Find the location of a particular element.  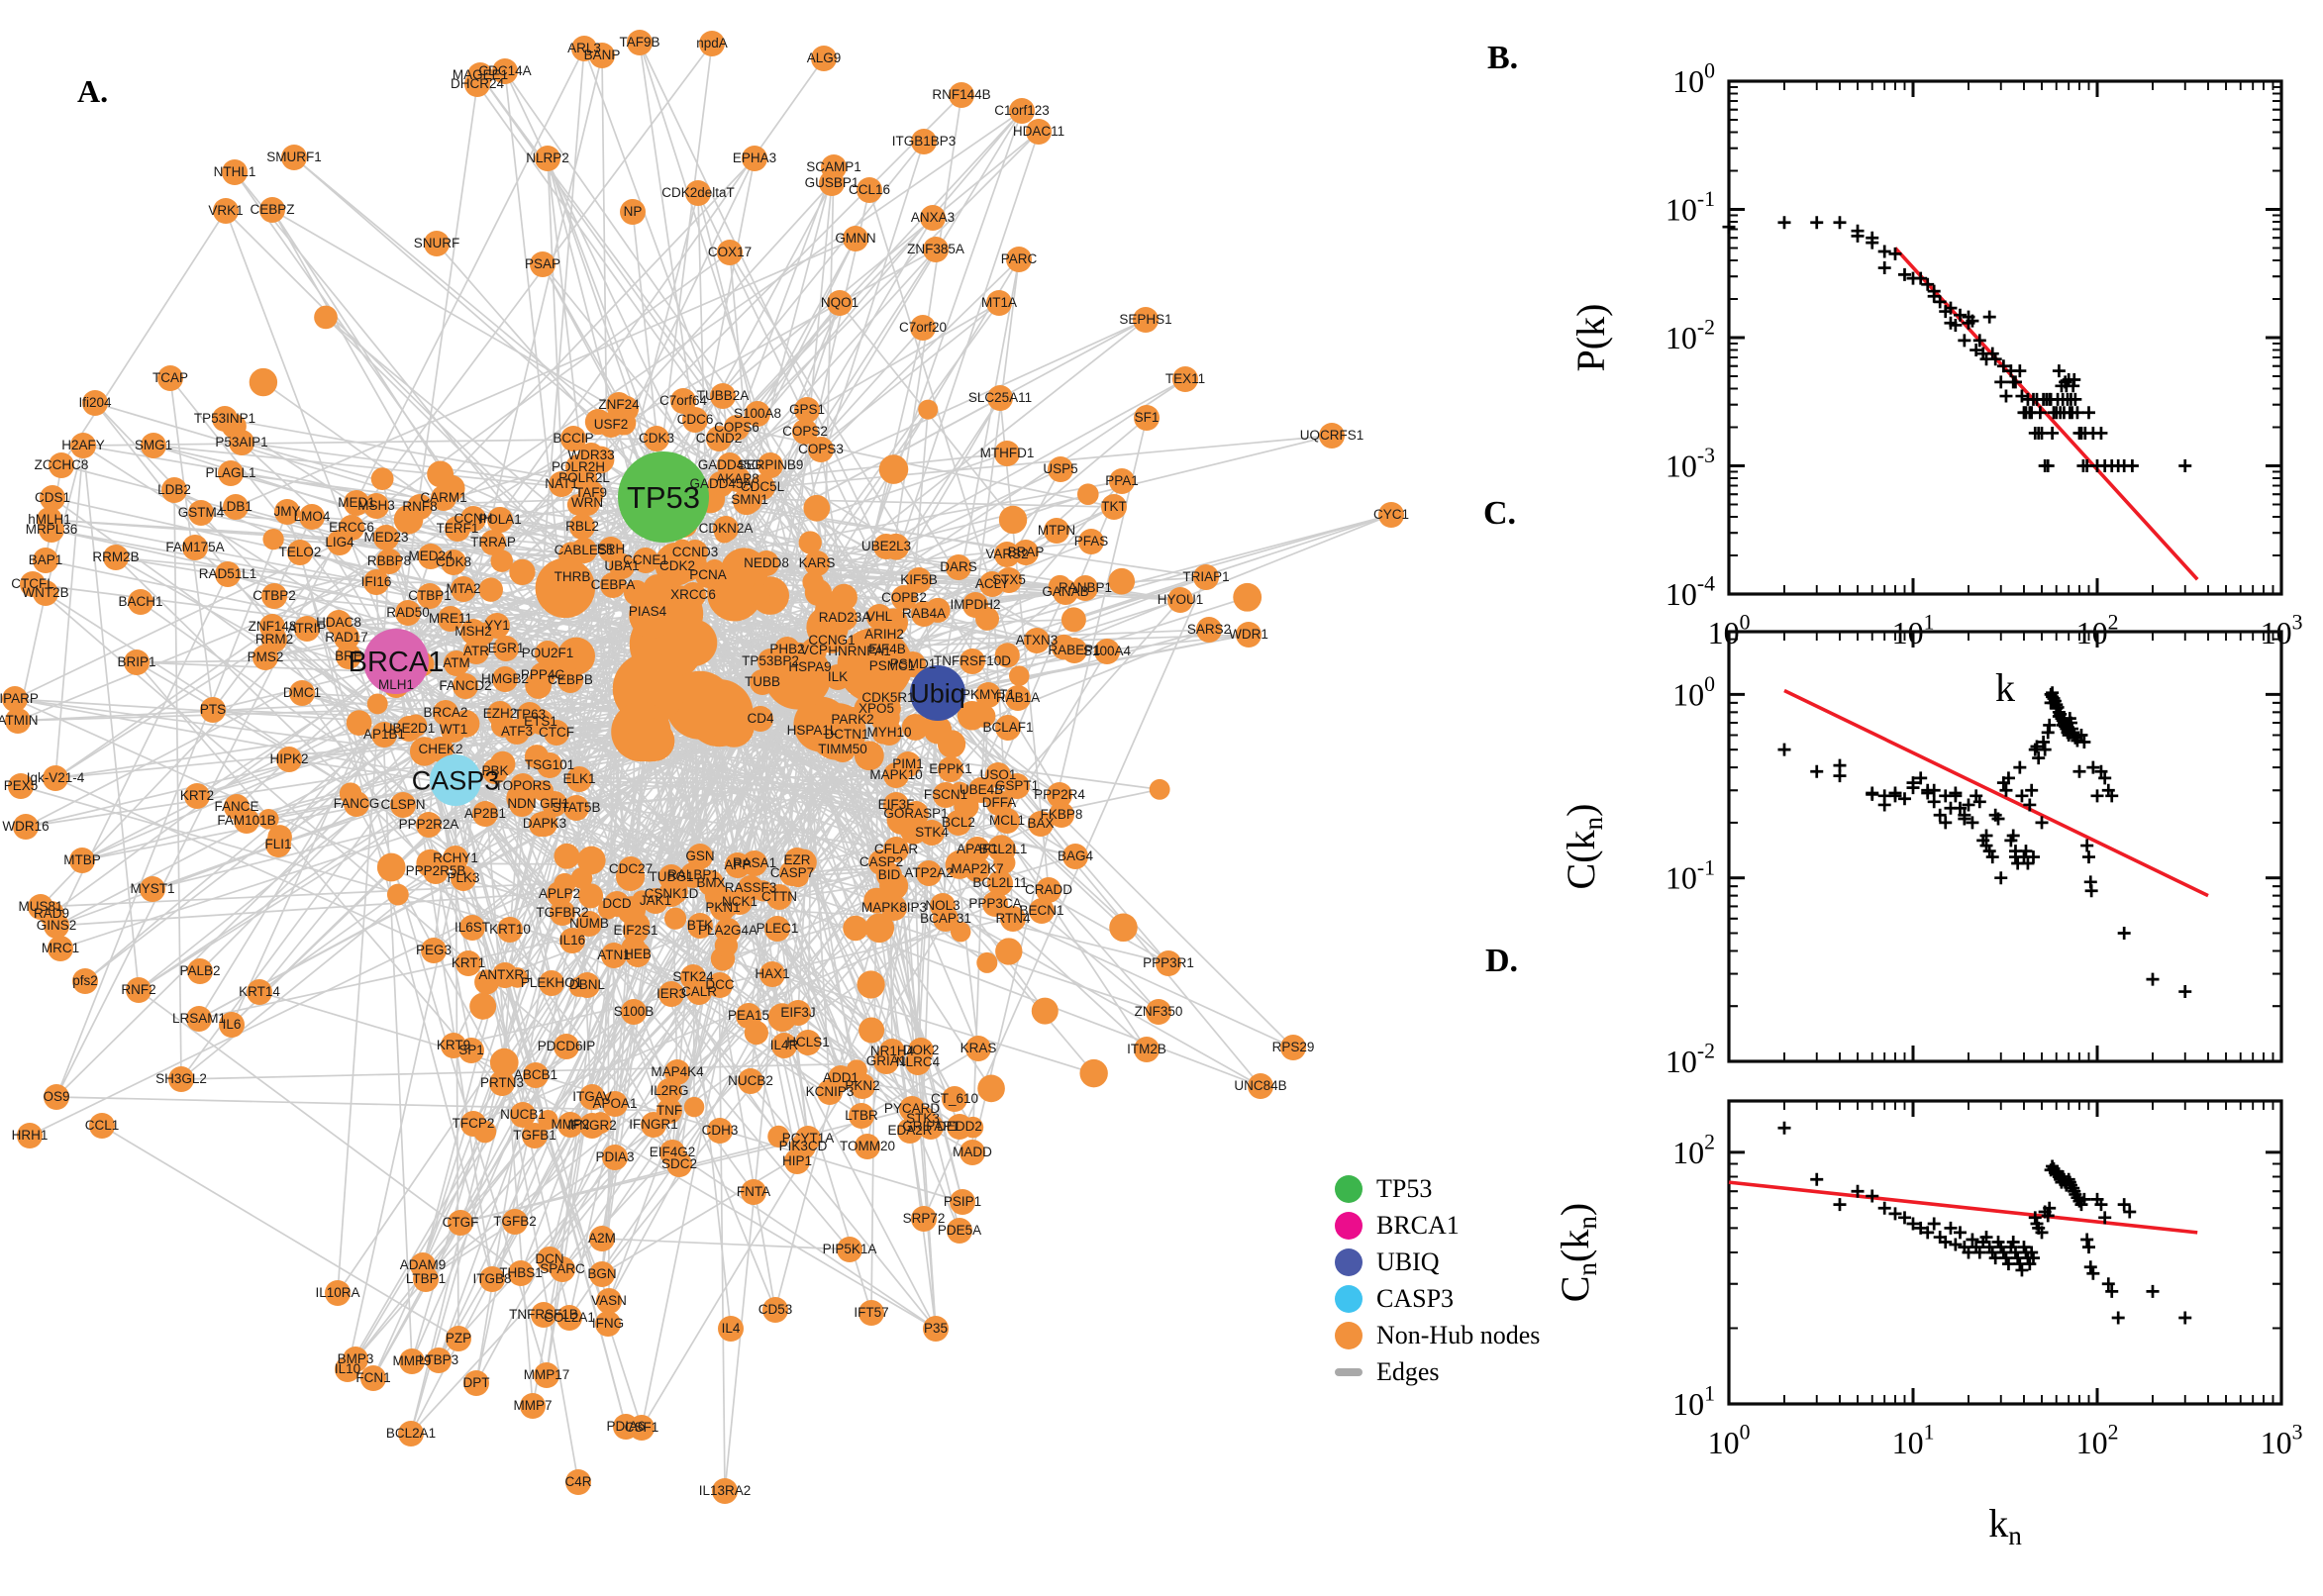

node-swatch-icon is located at coordinates (1349, 1298).